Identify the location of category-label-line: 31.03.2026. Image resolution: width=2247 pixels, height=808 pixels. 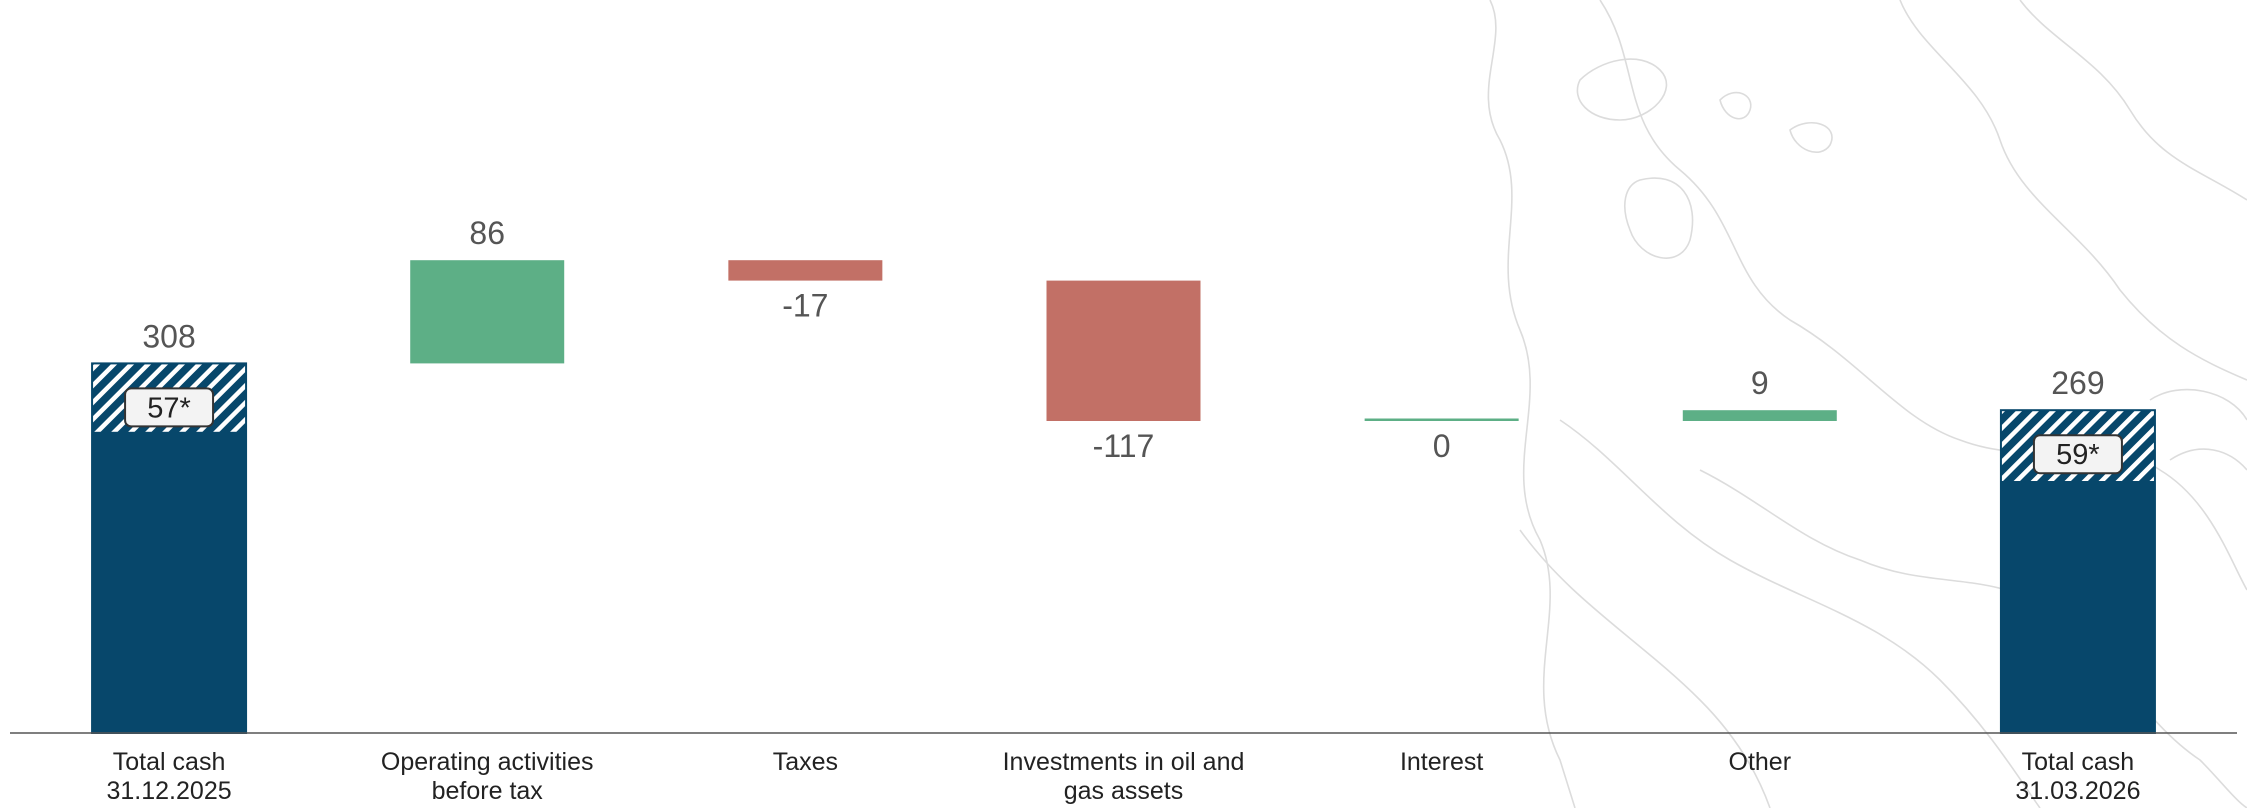
(2077, 791).